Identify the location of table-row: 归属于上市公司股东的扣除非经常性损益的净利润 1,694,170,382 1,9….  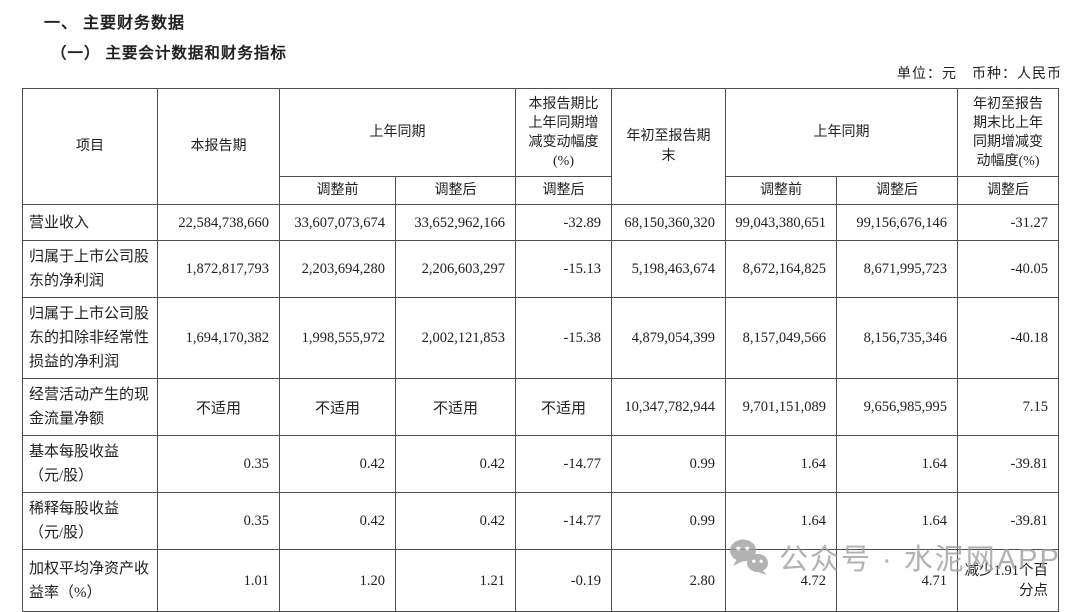
(540, 338).